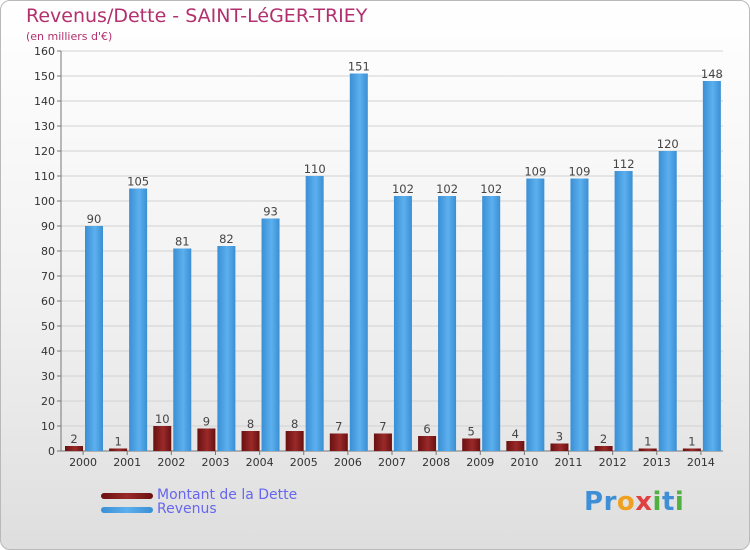 Image resolution: width=750 pixels, height=550 pixels. What do you see at coordinates (44, 176) in the screenshot?
I see `y-tick-label: 110` at bounding box center [44, 176].